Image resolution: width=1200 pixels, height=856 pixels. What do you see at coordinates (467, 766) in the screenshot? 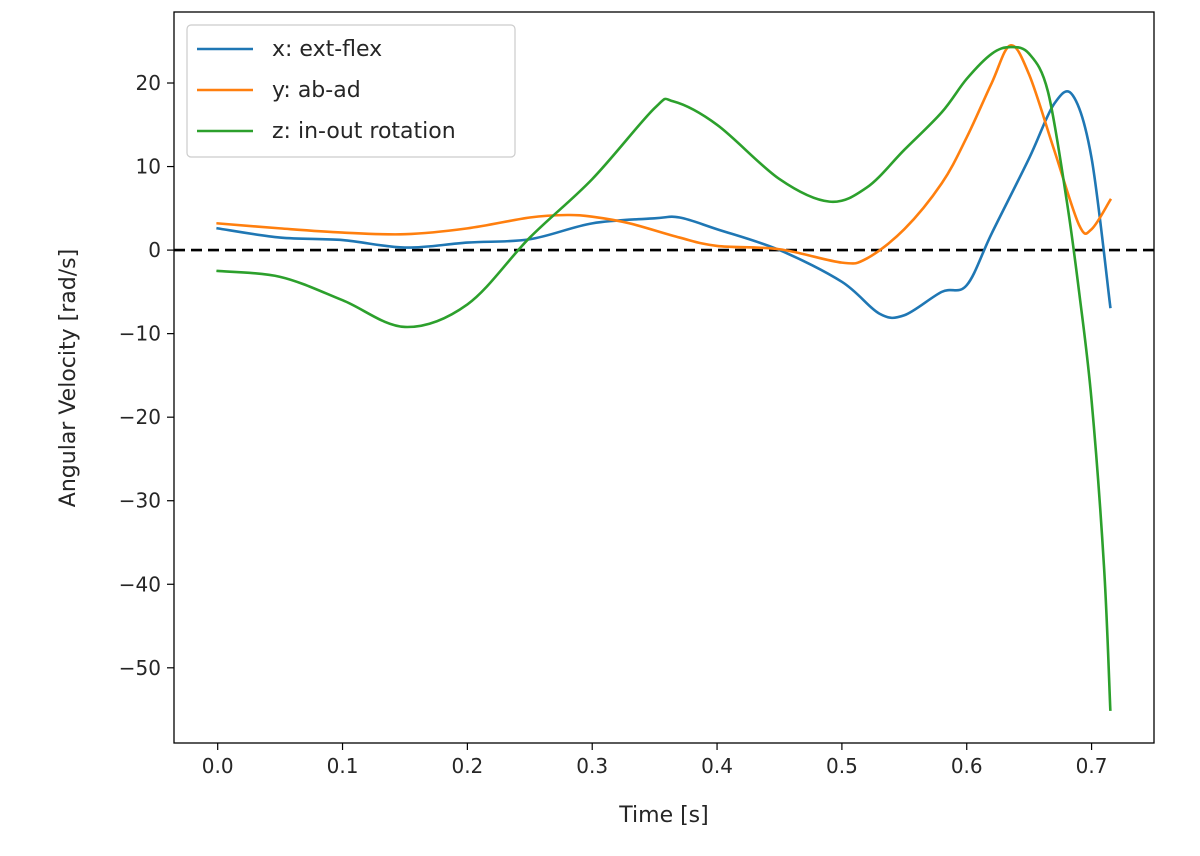
I see `x-tick-label: 0.2` at bounding box center [467, 766].